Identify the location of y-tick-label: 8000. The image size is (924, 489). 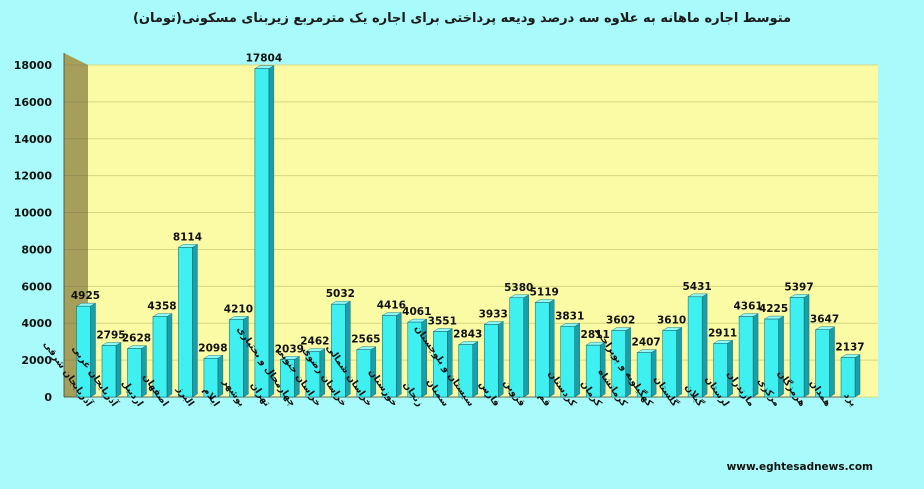
(36, 249).